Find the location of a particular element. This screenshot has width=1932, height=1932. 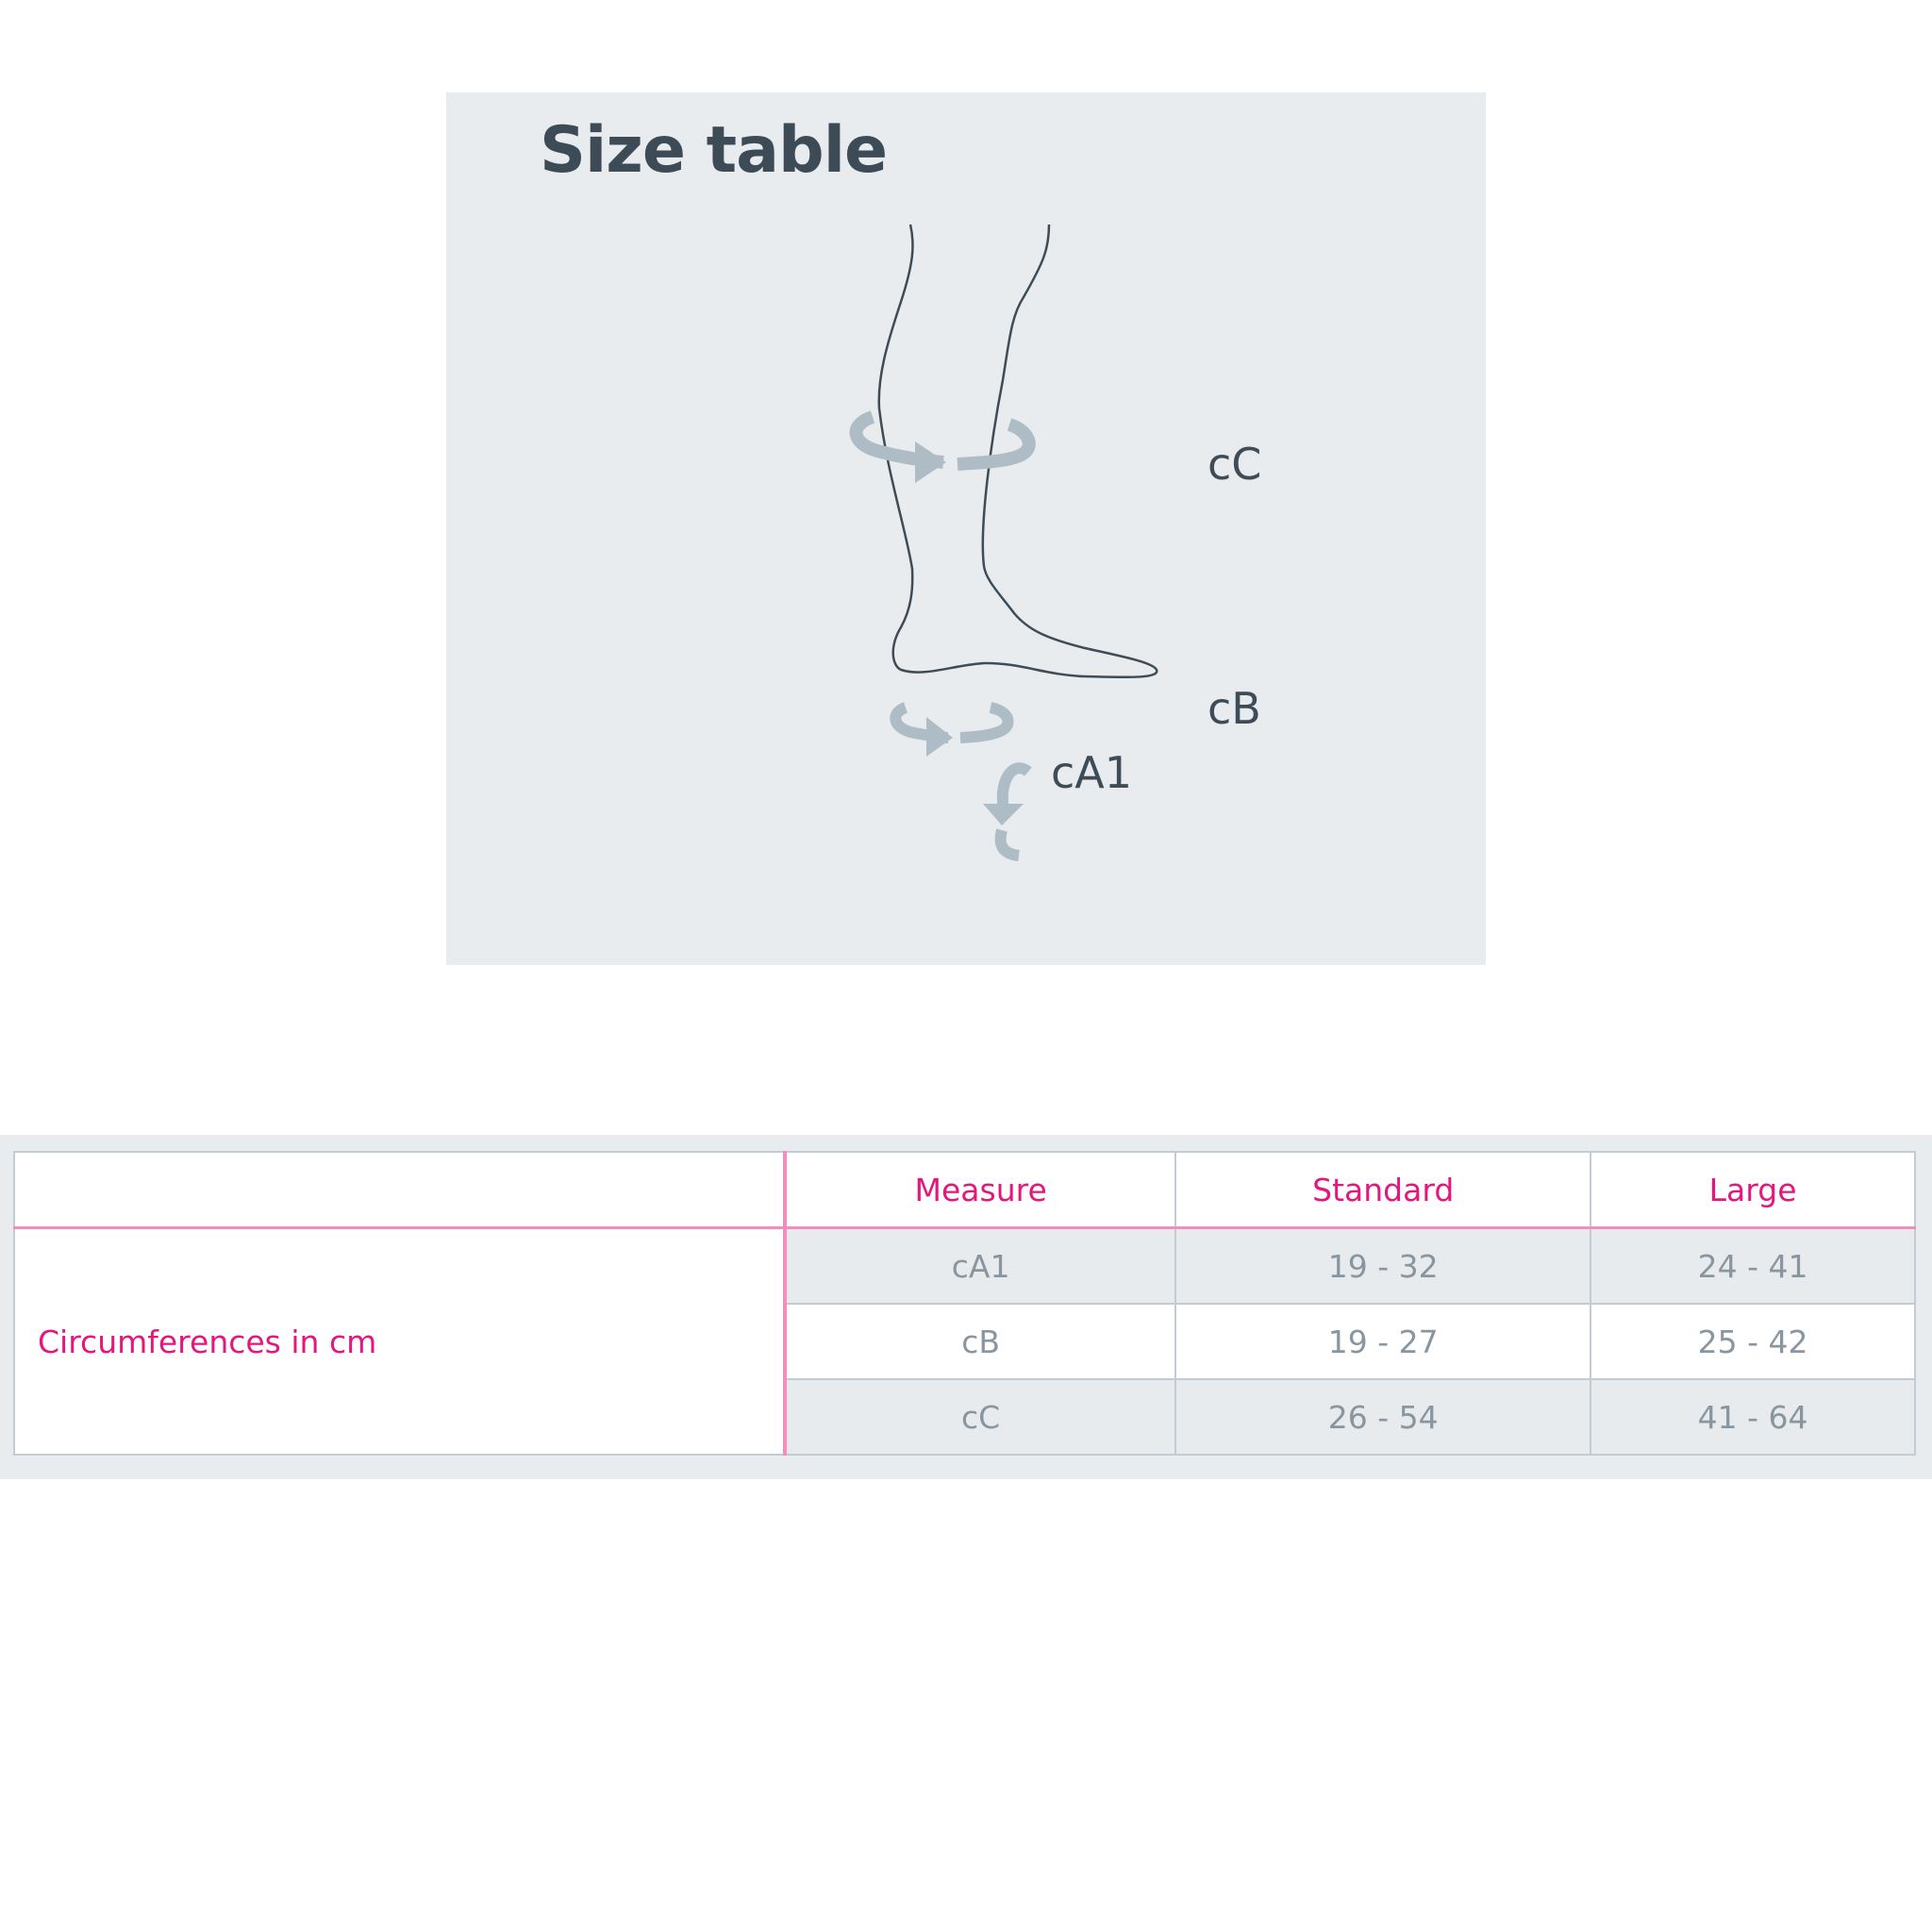

page-title: Size table is located at coordinates (714, 150).